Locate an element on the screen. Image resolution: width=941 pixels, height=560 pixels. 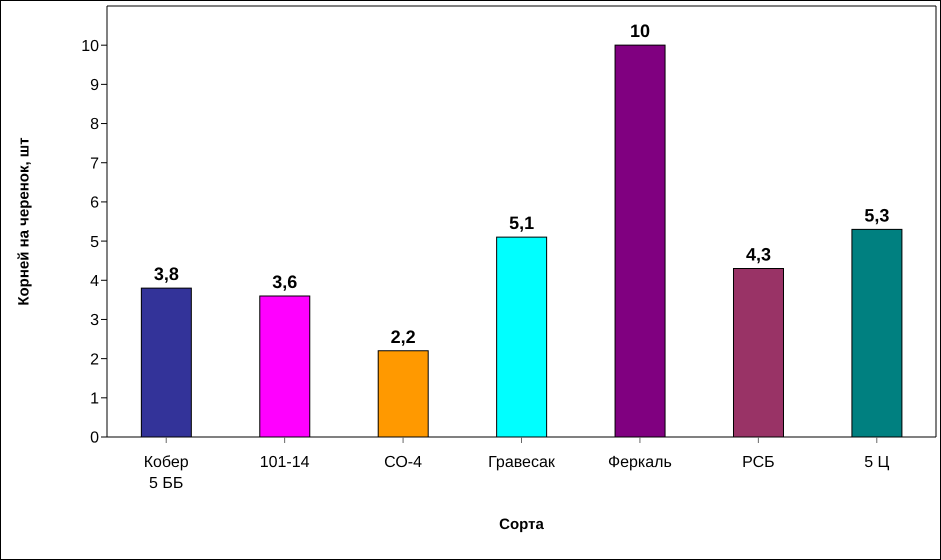
data-label: 2,2 is located at coordinates (403, 336).